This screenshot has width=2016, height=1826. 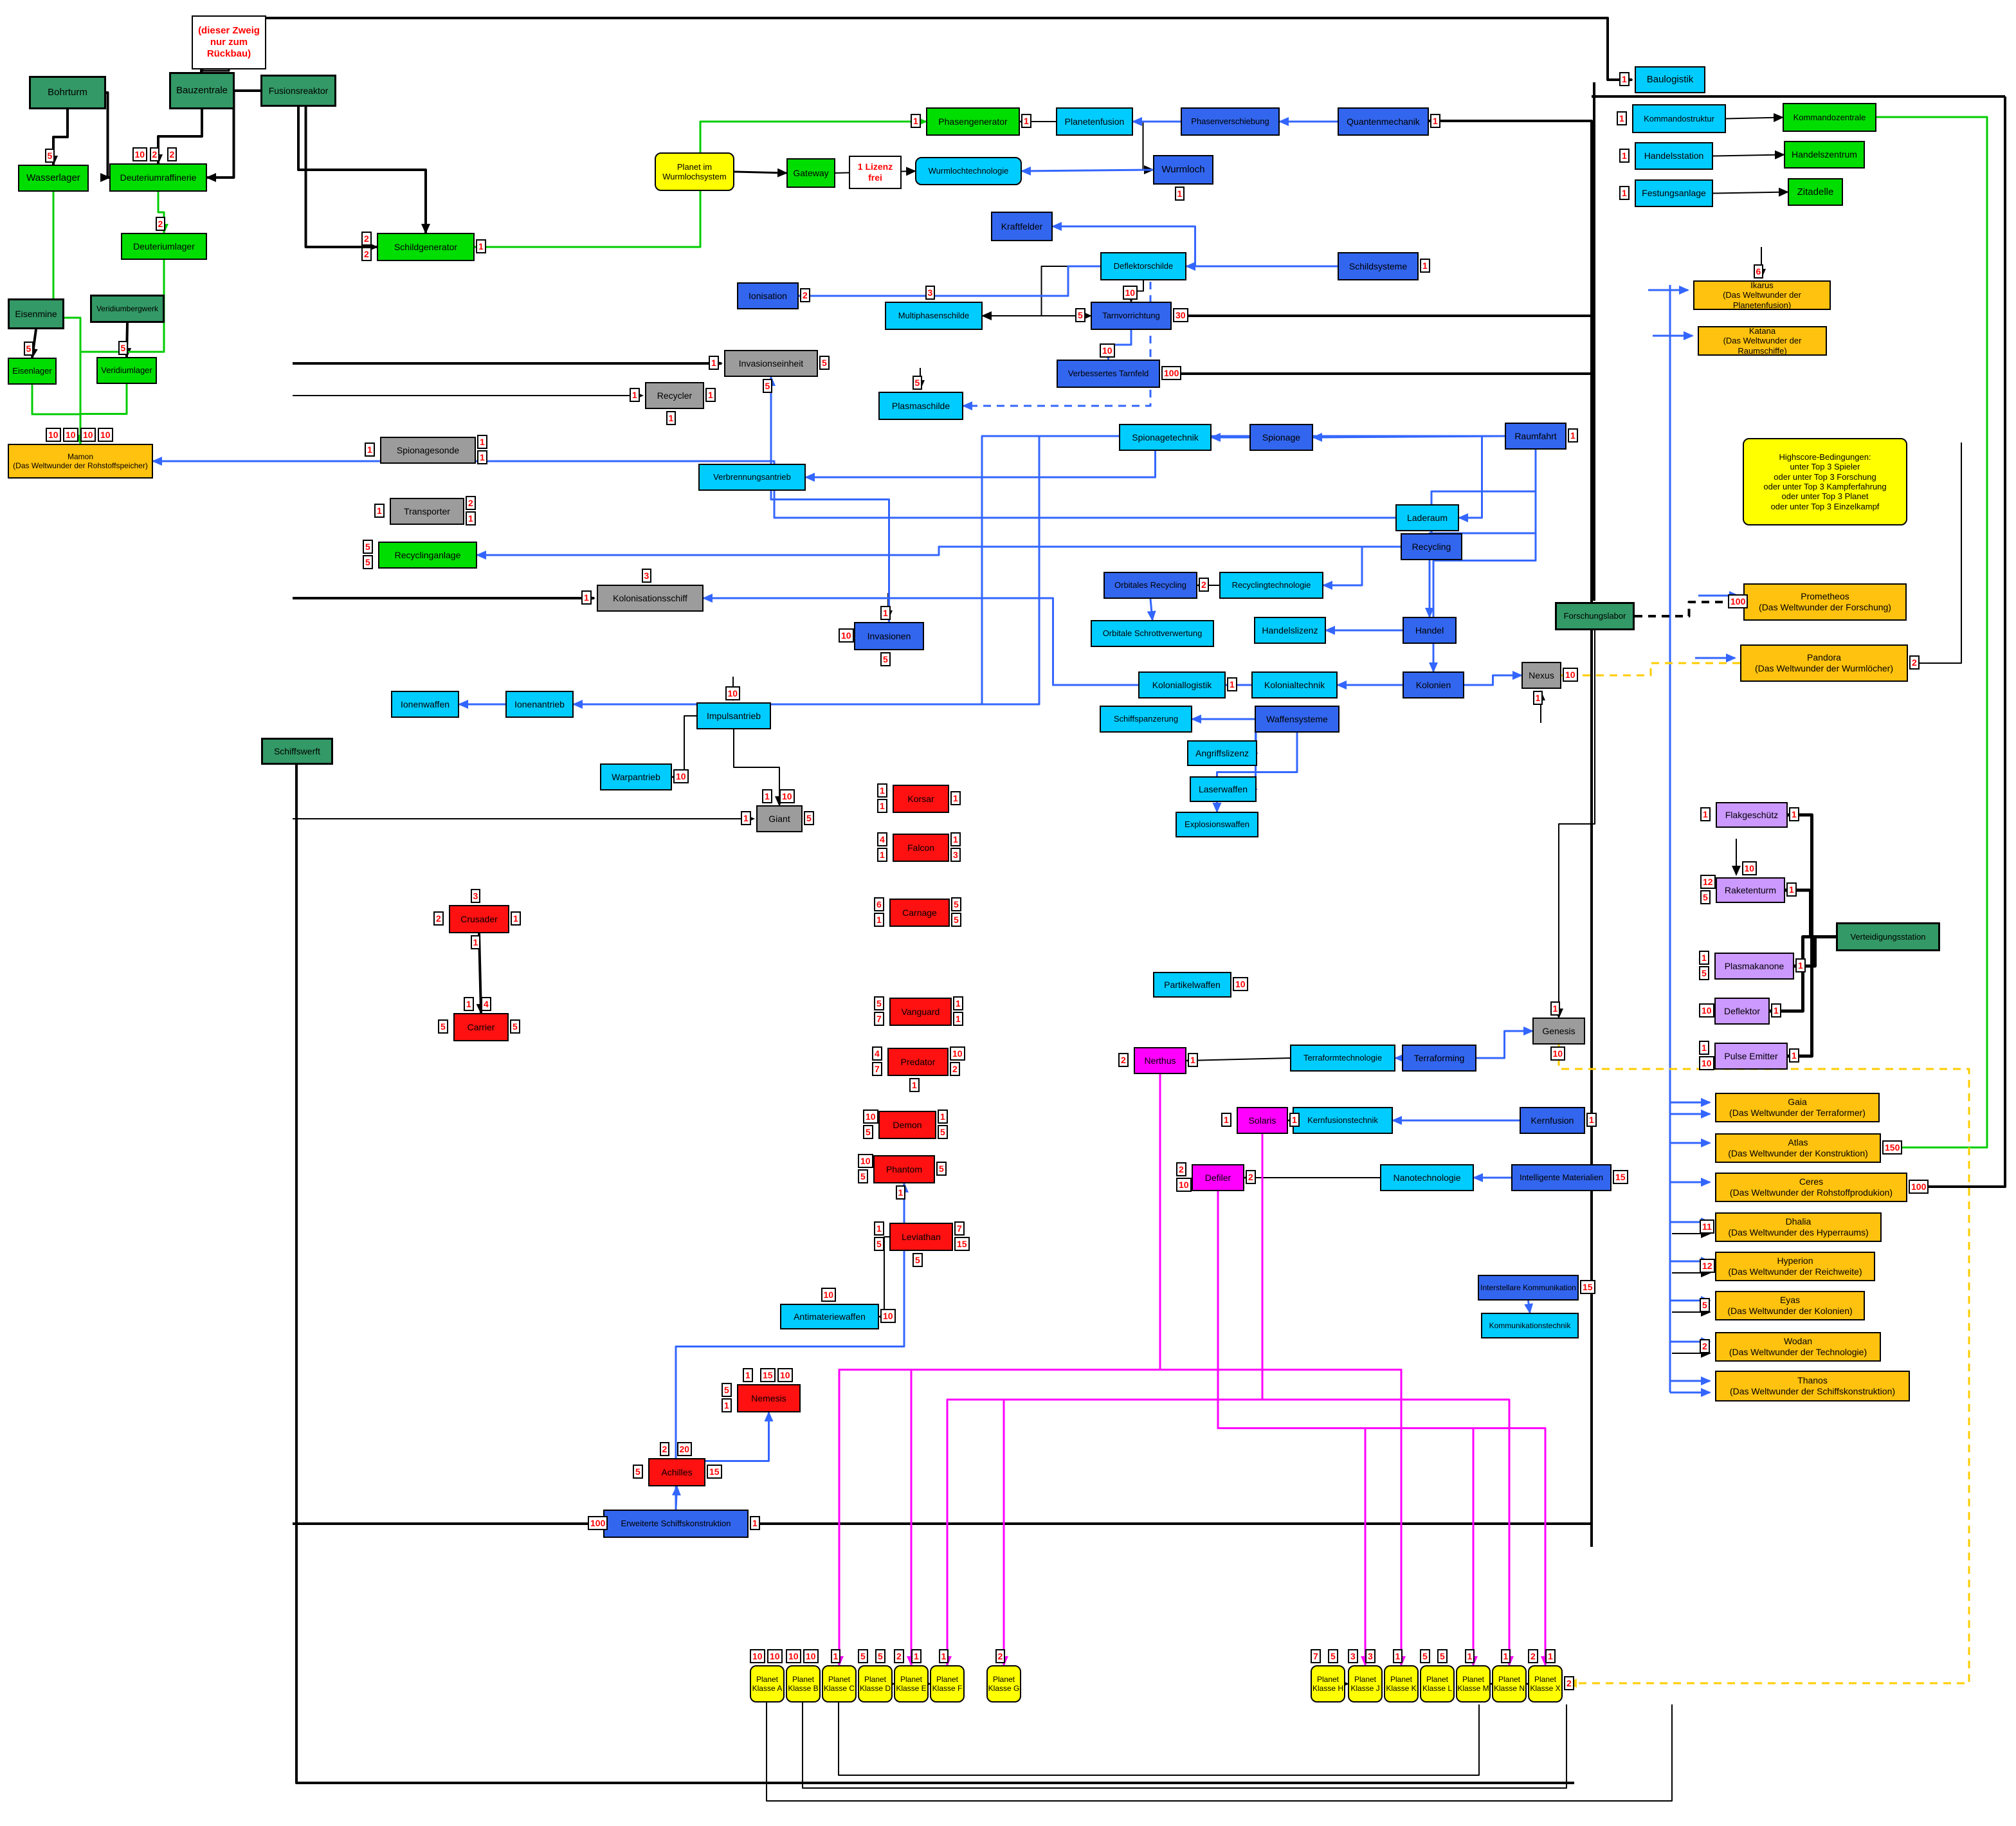 What do you see at coordinates (875, 1684) in the screenshot?
I see `node-pD: Planet Klasse D` at bounding box center [875, 1684].